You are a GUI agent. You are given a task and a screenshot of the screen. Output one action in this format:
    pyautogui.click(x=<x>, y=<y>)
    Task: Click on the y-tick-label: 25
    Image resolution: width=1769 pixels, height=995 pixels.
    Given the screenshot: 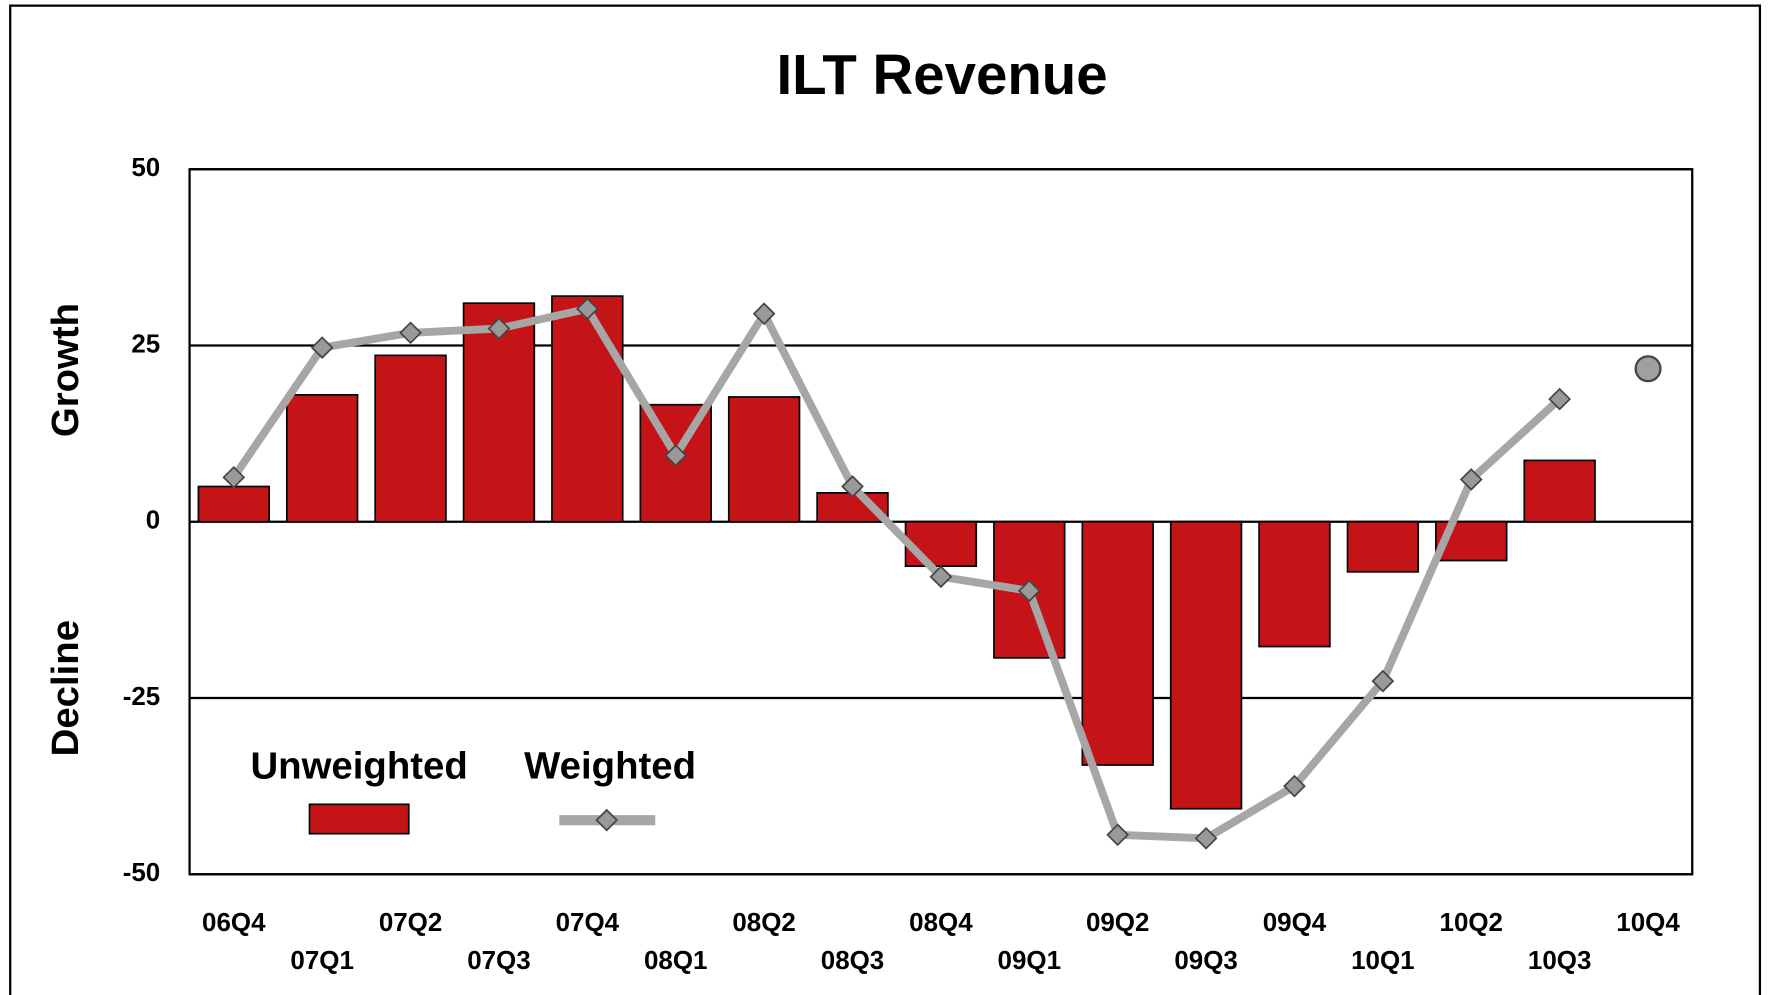 What is the action you would take?
    pyautogui.click(x=145, y=344)
    